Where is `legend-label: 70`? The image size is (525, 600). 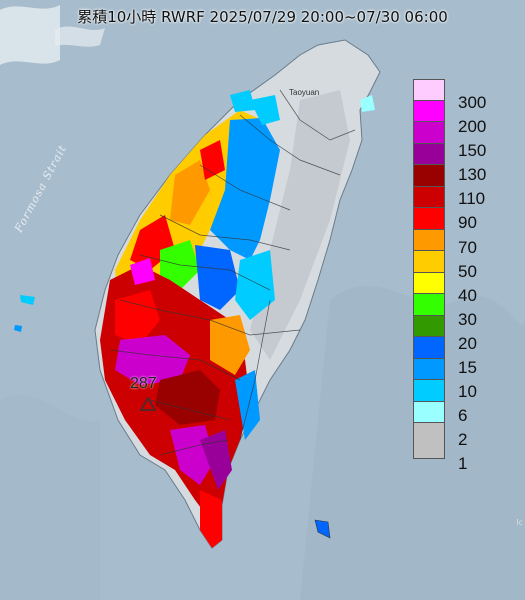
legend-label: 70 is located at coordinates (467, 247).